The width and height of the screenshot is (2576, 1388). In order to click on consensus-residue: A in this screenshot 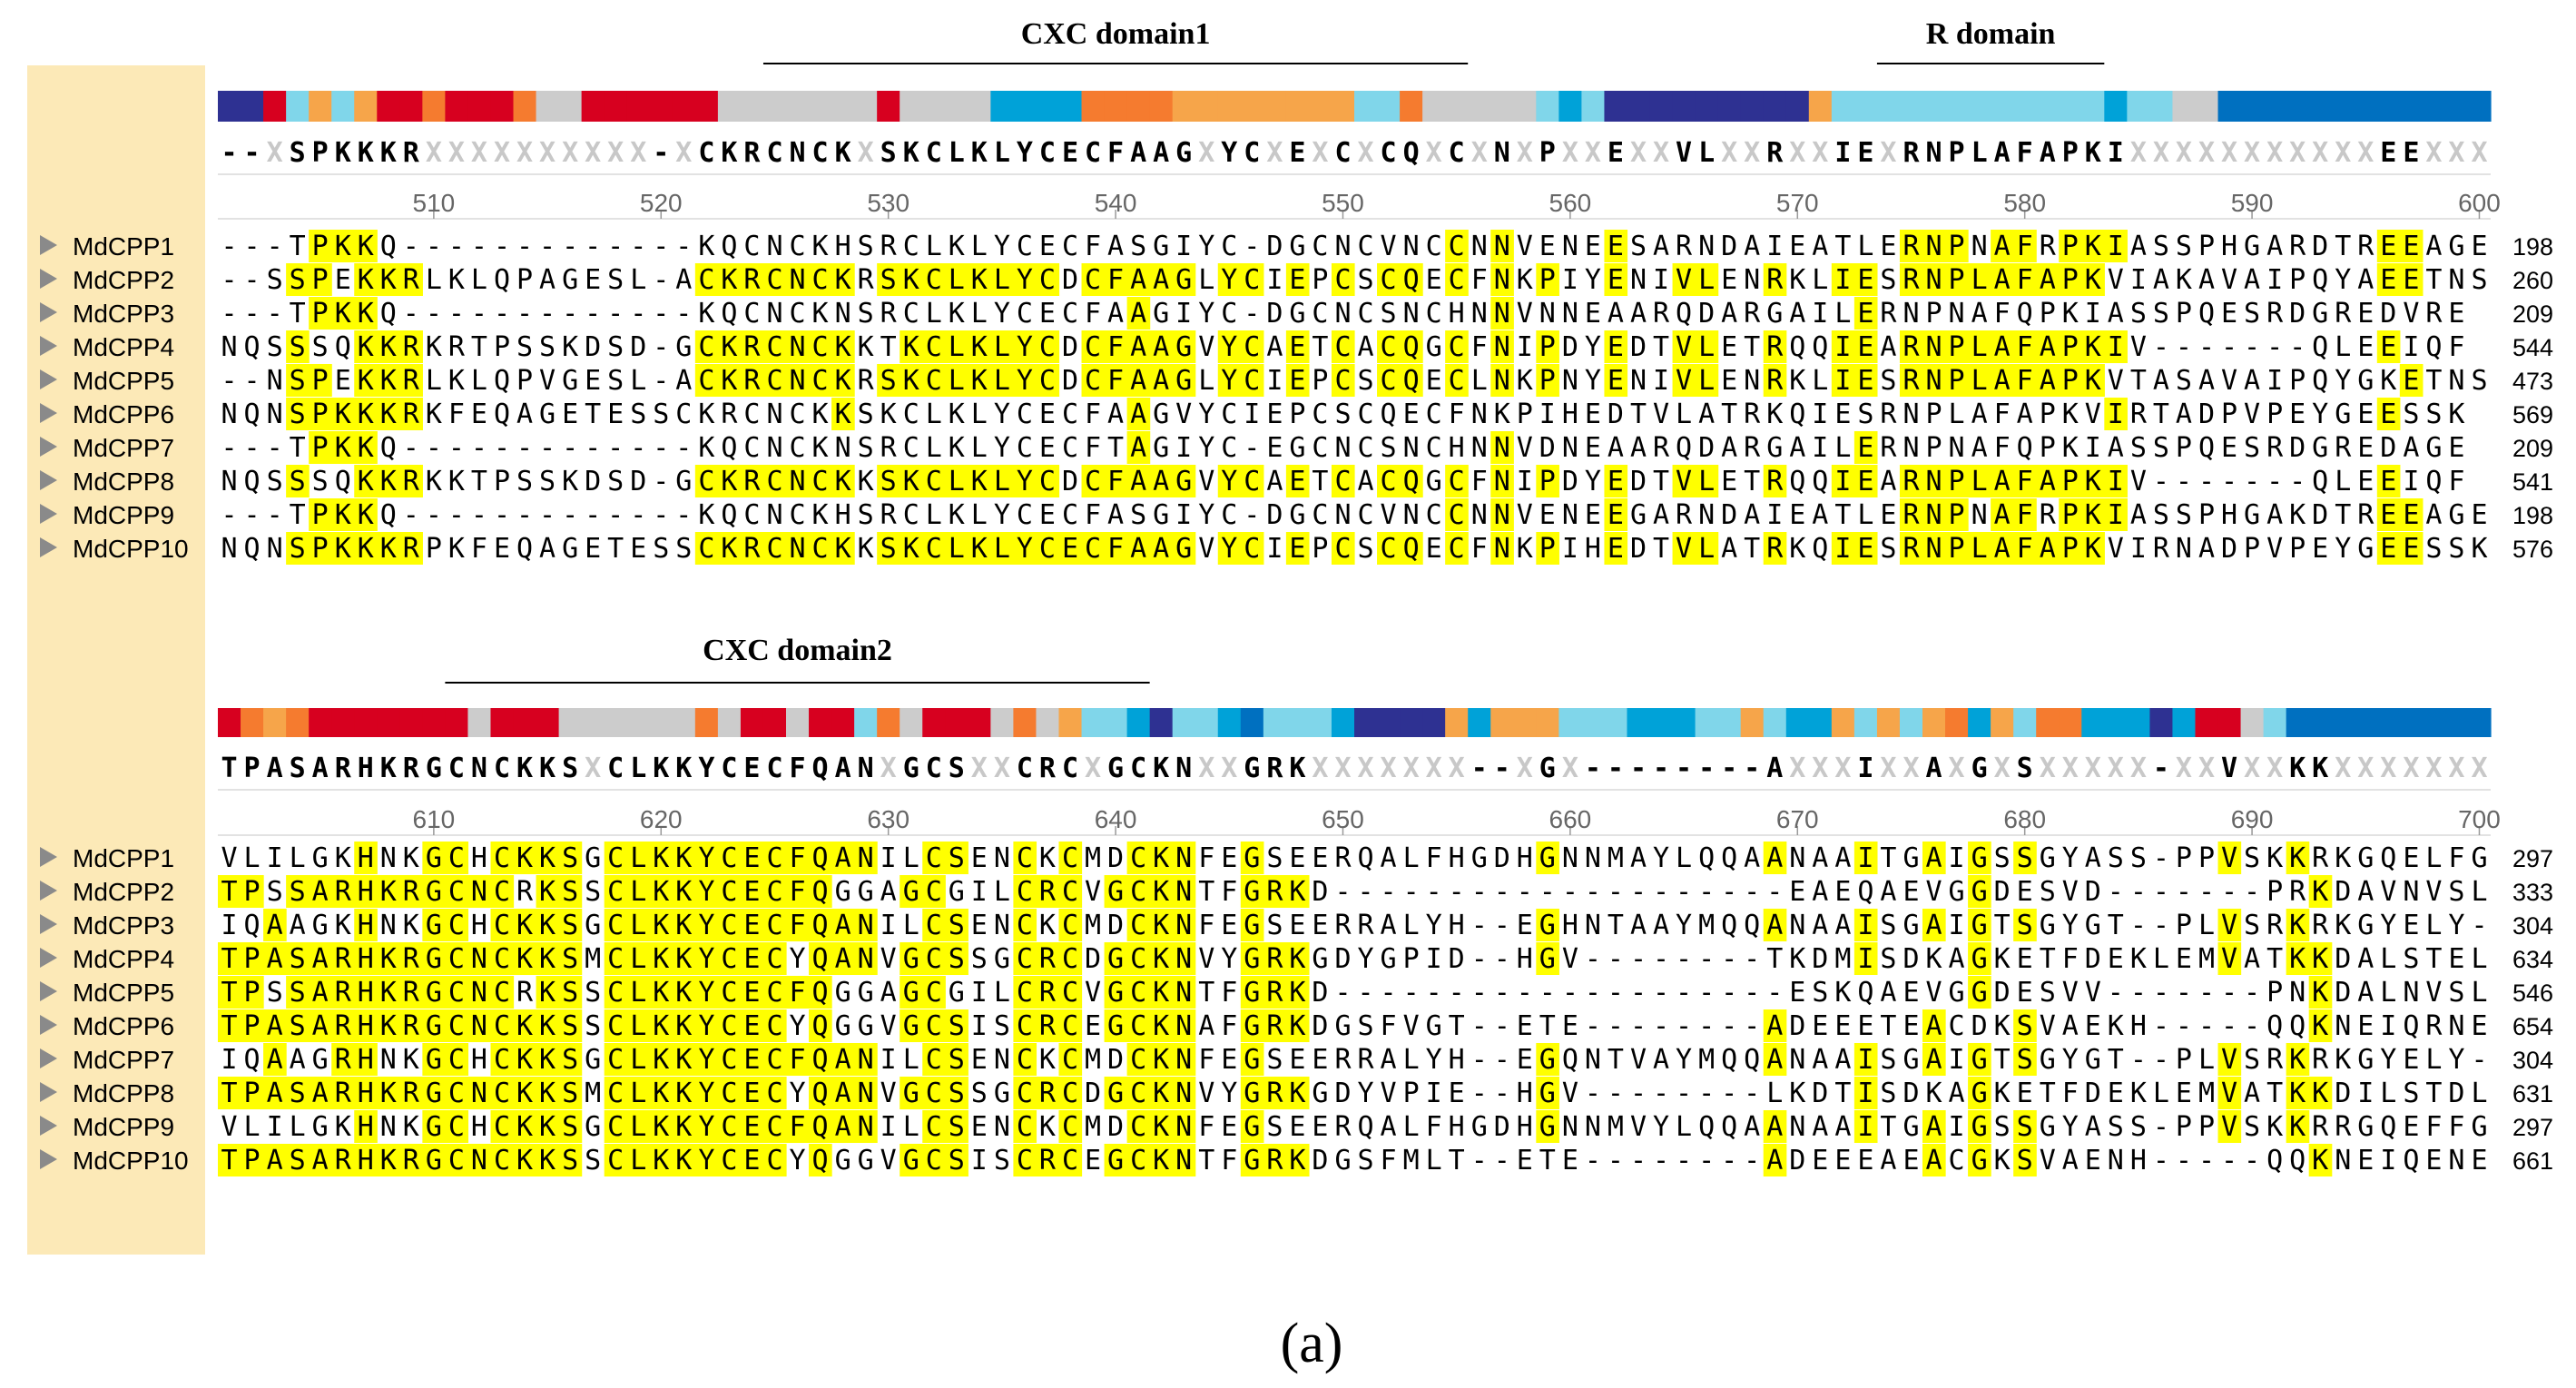, I will do `click(2048, 153)`.